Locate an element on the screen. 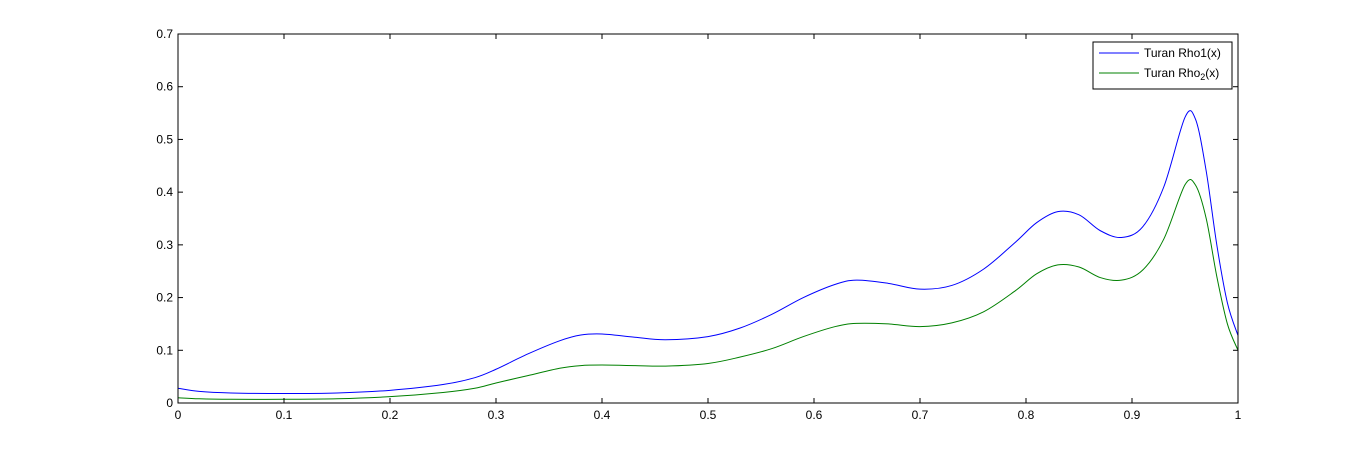 This screenshot has width=1367, height=453. x-tick-label: 0.4 is located at coordinates (602, 415).